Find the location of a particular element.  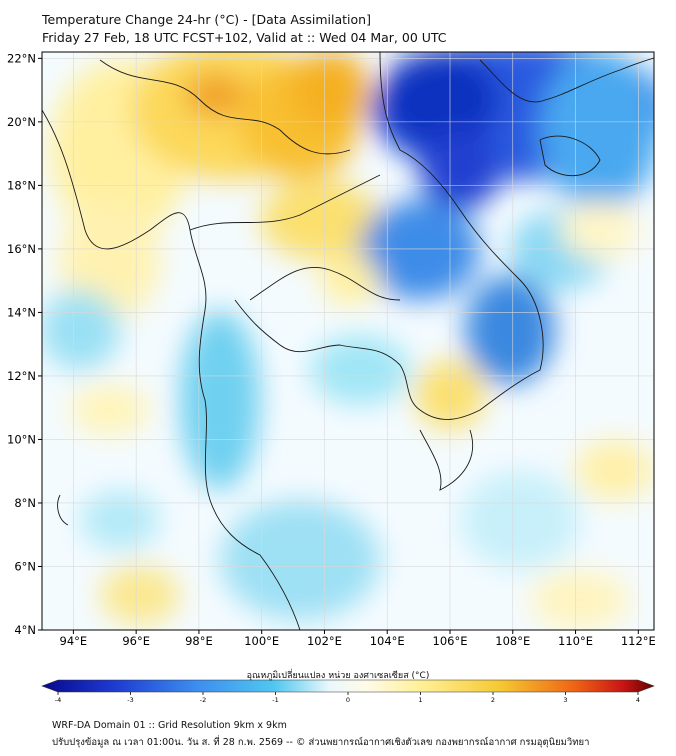

lat-label: 16°N is located at coordinates (21, 249).